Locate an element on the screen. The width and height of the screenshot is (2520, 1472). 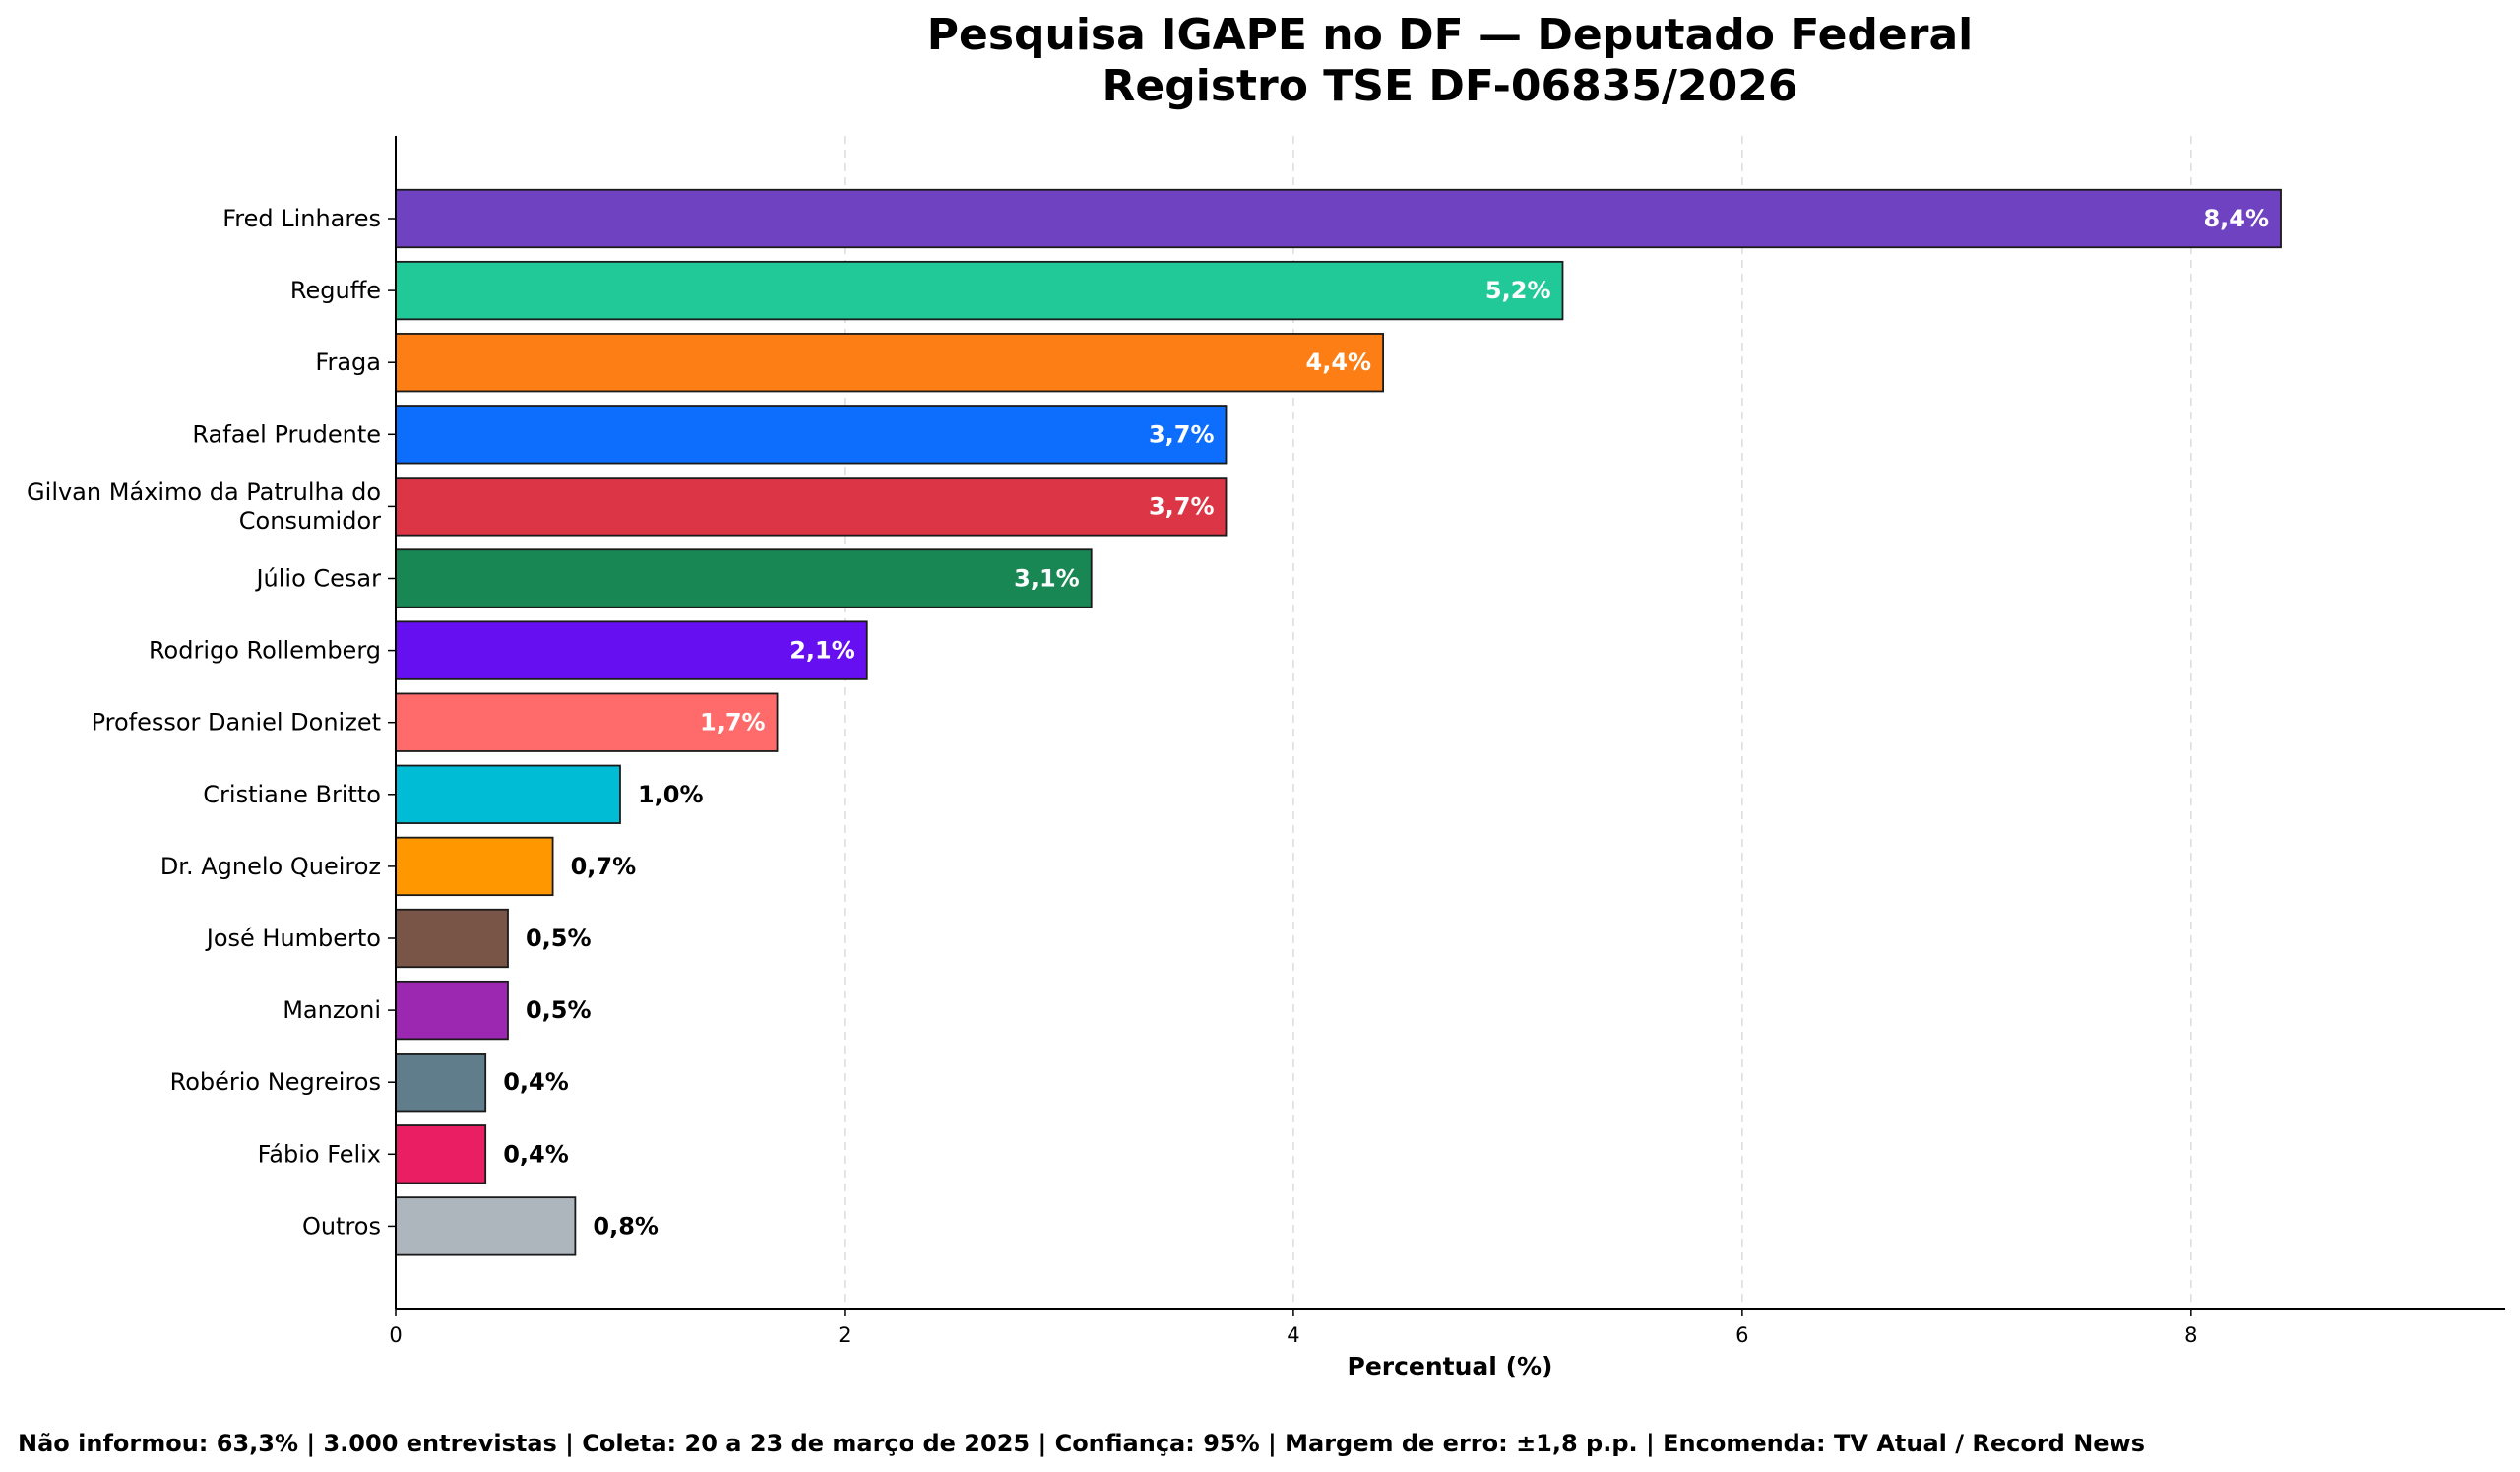
y-tick-label: Professor Daniel Donizet is located at coordinates (236, 722).